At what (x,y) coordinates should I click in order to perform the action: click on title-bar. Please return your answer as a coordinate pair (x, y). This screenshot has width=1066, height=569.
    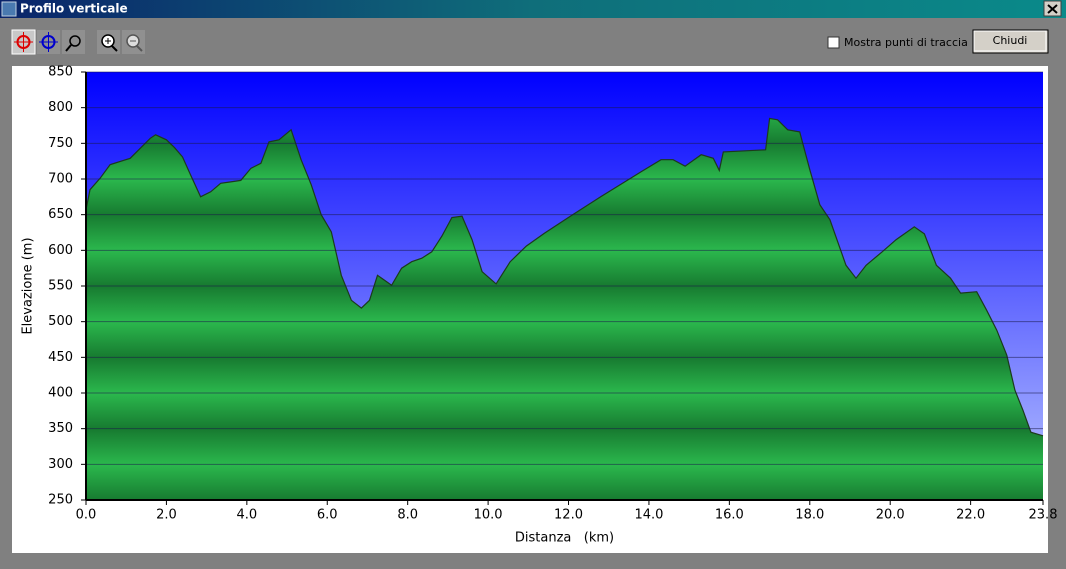
    Looking at the image, I should click on (533, 9).